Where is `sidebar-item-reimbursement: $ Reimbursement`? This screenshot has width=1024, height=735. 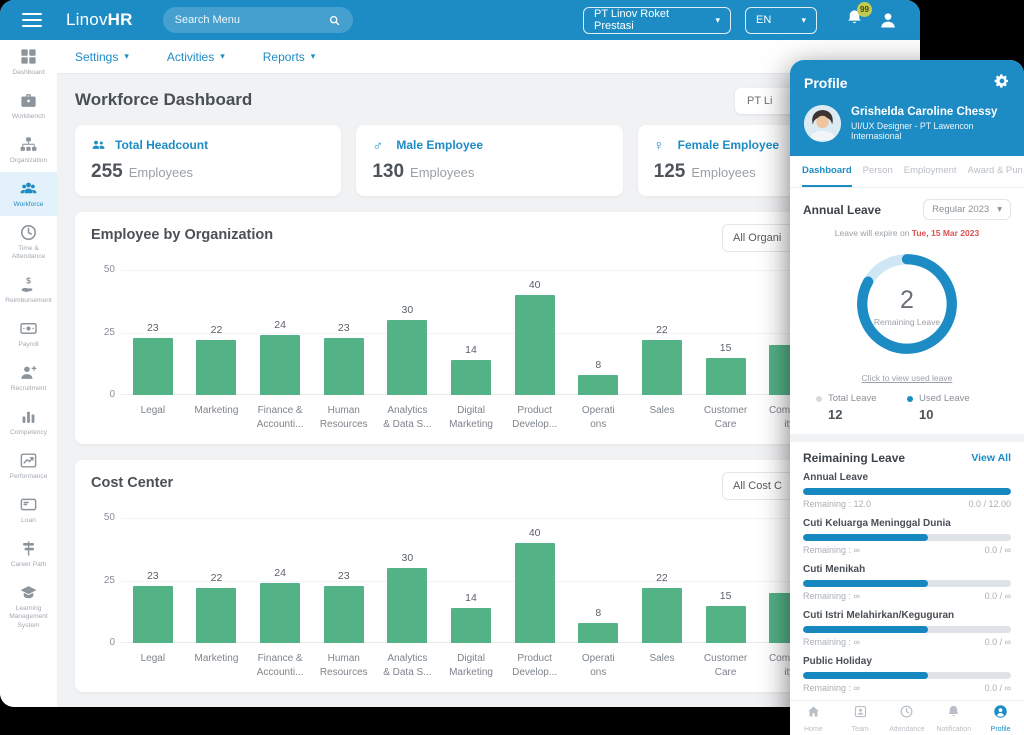 sidebar-item-reimbursement: $ Reimbursement is located at coordinates (28, 290).